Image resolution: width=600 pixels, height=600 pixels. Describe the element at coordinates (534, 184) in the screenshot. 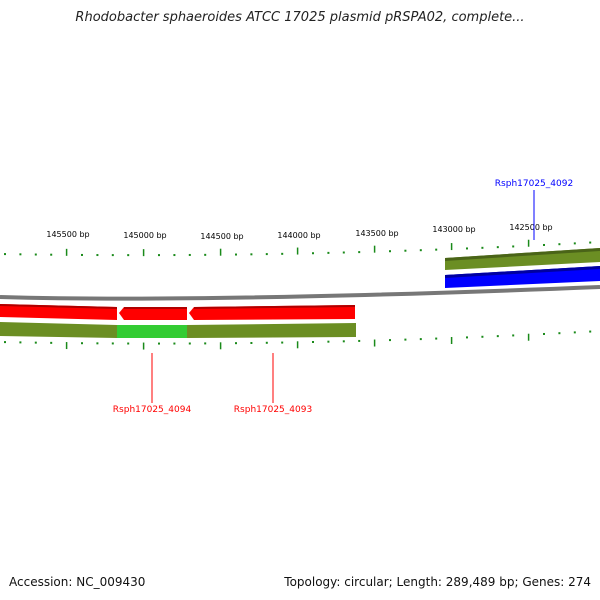

I see `gene-label: Rsph17025_4092` at that location.